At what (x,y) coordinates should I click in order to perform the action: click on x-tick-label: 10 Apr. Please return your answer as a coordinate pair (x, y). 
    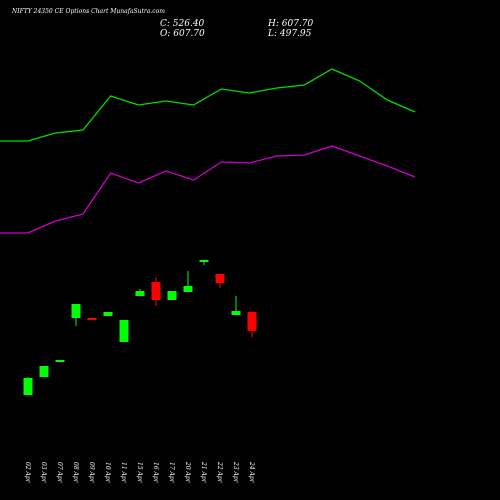
    Looking at the image, I should click on (107, 473).